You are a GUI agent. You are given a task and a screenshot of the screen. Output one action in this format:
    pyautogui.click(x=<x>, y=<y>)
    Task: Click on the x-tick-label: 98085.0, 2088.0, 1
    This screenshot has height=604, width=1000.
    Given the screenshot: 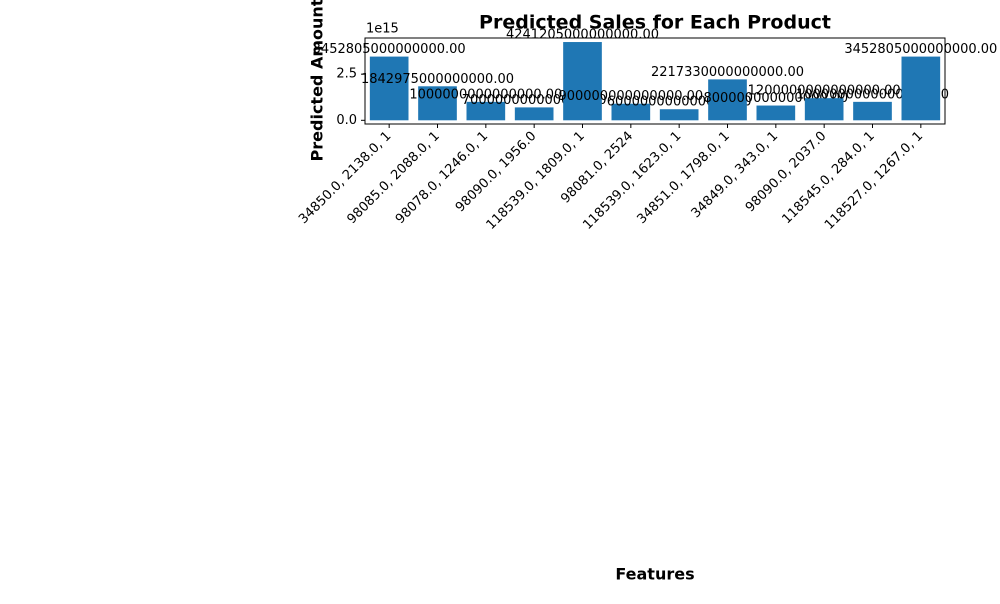 What is the action you would take?
    pyautogui.click(x=393, y=178)
    